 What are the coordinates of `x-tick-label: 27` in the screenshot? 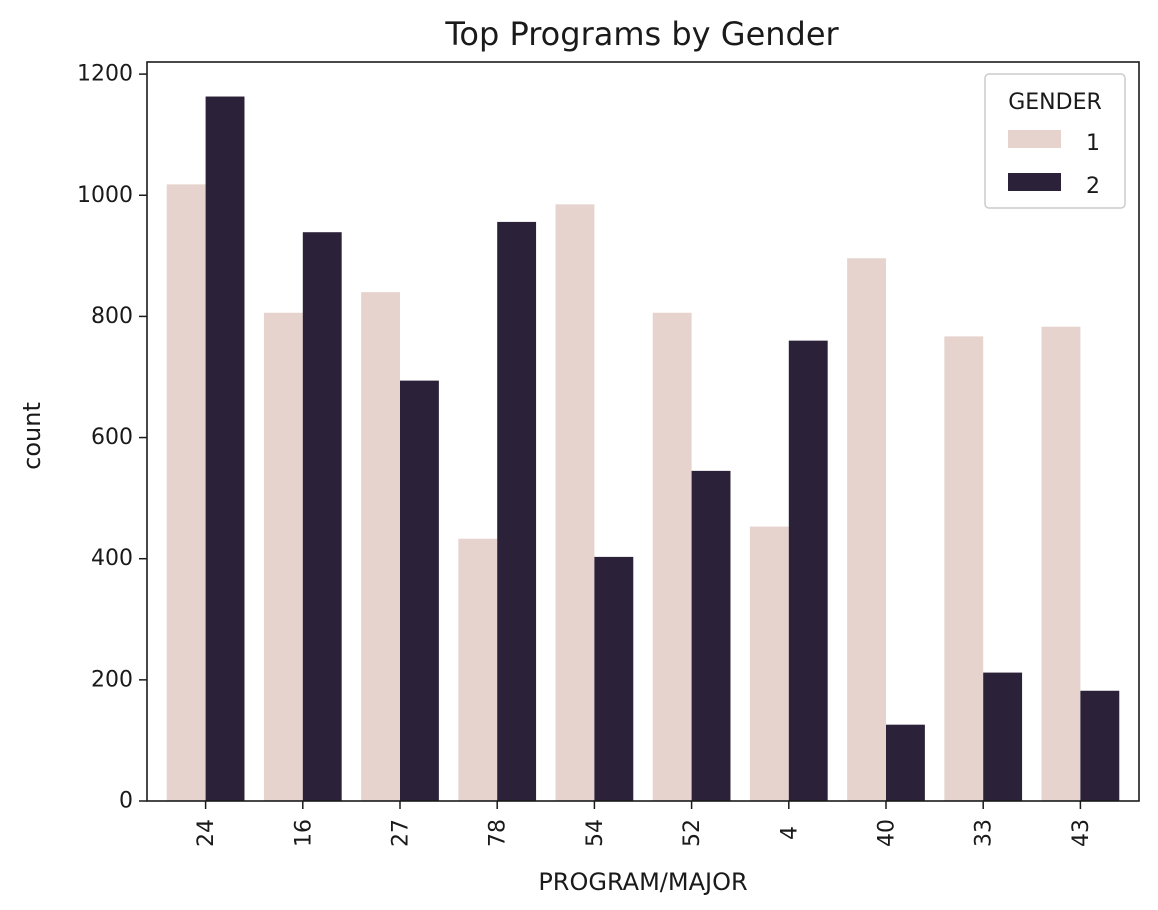 It's located at (401, 833).